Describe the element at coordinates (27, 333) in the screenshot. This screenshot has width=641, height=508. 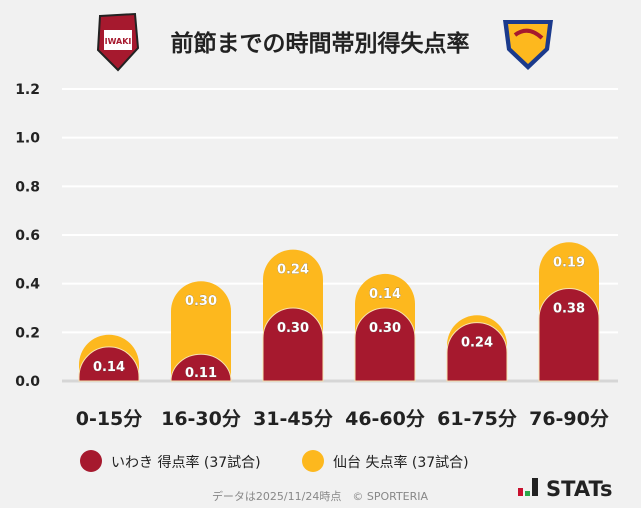
I see `y-tick-label: 0.2` at that location.